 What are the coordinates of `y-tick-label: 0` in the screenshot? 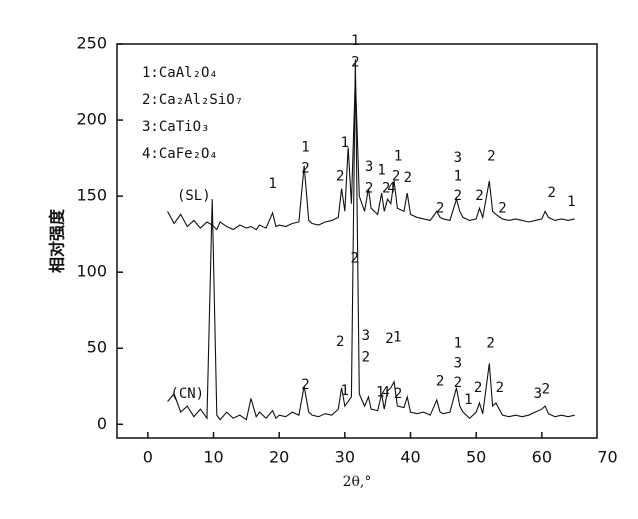 It's located at (102, 423).